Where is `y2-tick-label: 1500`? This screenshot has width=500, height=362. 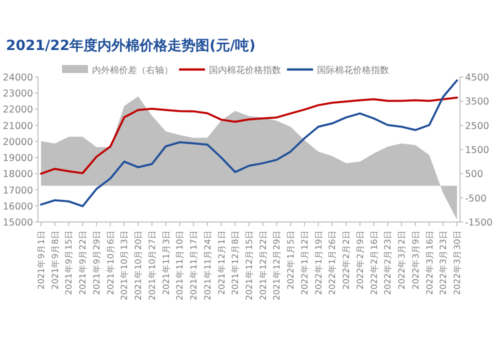 y2-tick-label: 1500 is located at coordinates (477, 150).